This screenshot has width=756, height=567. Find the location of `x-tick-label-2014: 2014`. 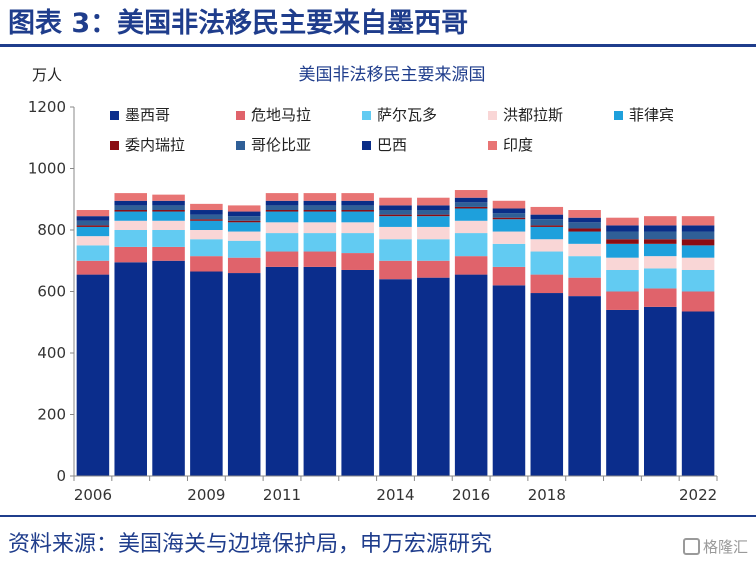

x-tick-label-2014: 2014 is located at coordinates (395, 495).